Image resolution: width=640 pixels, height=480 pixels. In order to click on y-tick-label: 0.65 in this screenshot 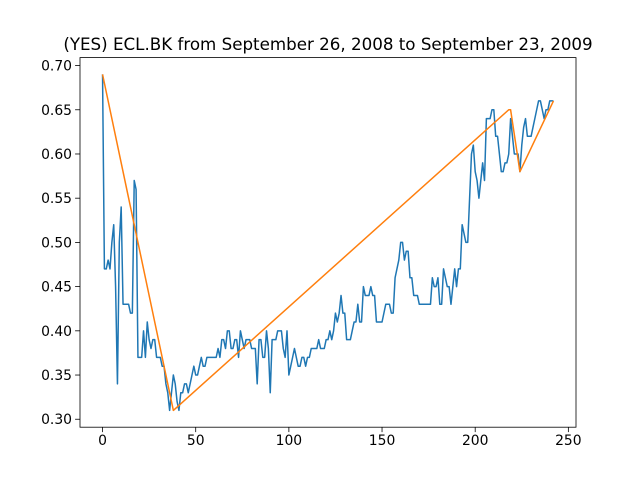, I will do `click(56, 111)`.